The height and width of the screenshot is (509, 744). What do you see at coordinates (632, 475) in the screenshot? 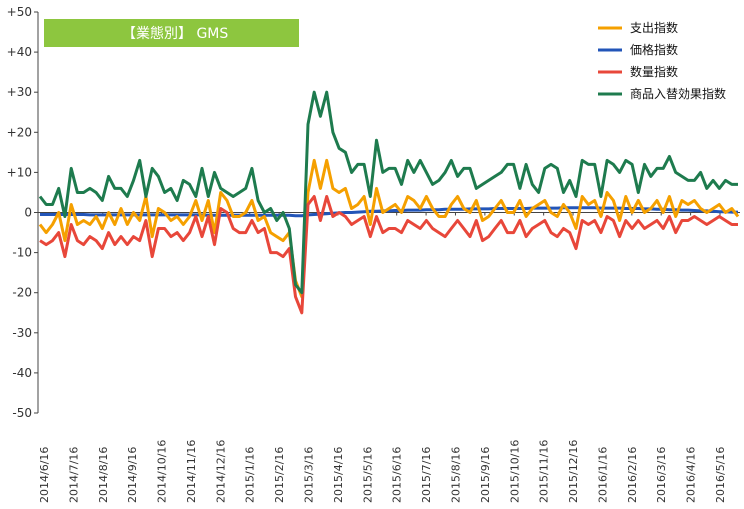
I see `x-tick-label: 2016/2/16` at bounding box center [632, 475].